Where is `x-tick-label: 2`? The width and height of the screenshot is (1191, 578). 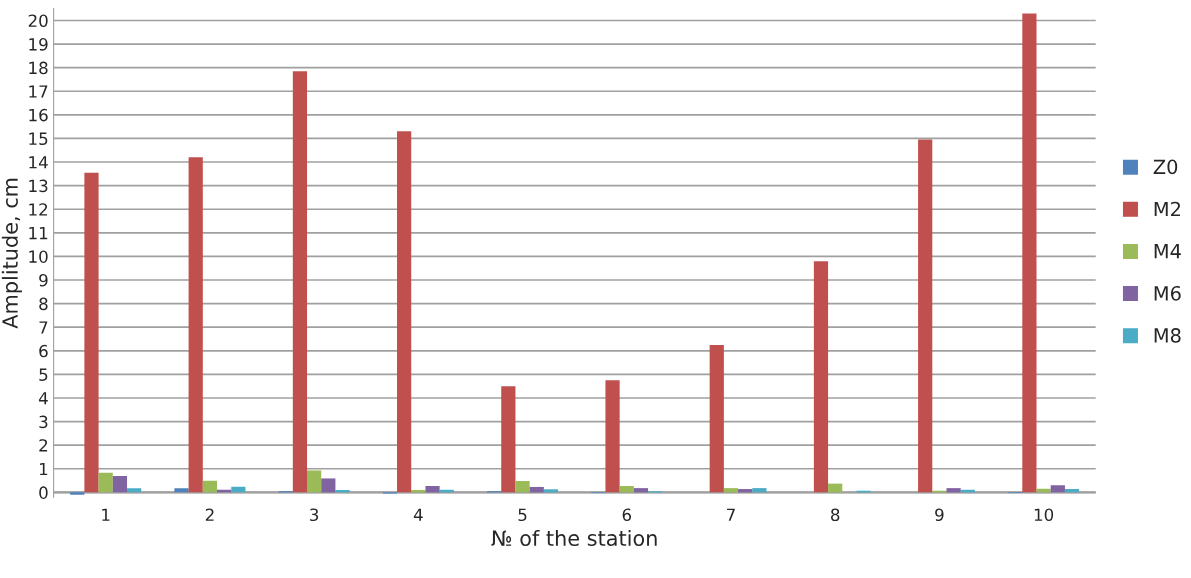
x-tick-label: 2 is located at coordinates (209, 514).